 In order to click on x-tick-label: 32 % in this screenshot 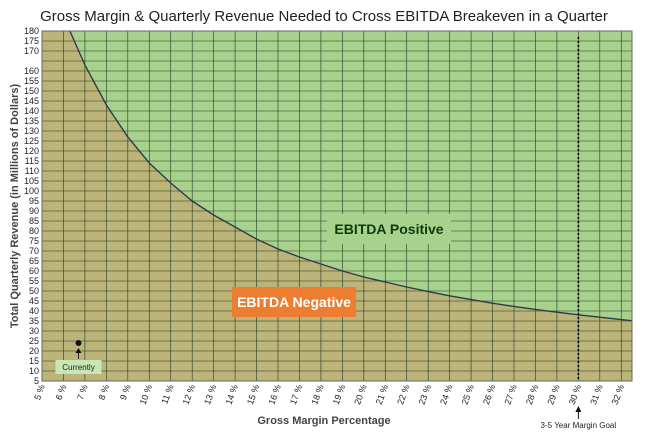, I will do `click(618, 394)`.